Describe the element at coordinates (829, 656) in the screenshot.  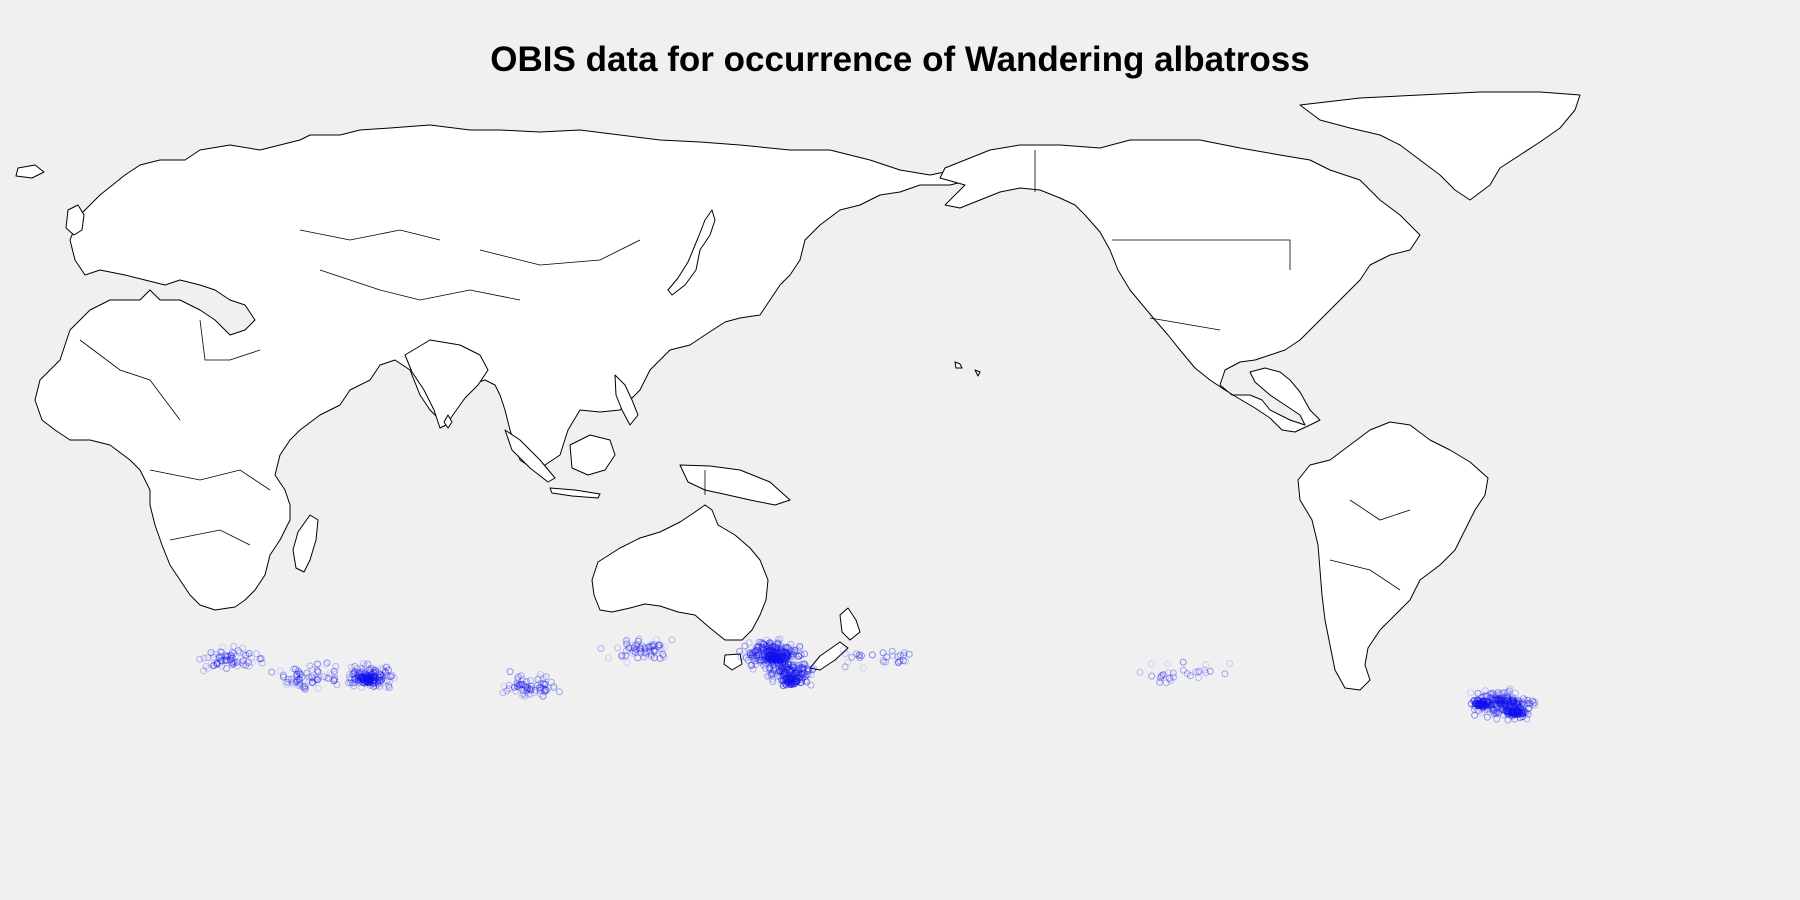
I see `new-zealand-south-landmass` at that location.